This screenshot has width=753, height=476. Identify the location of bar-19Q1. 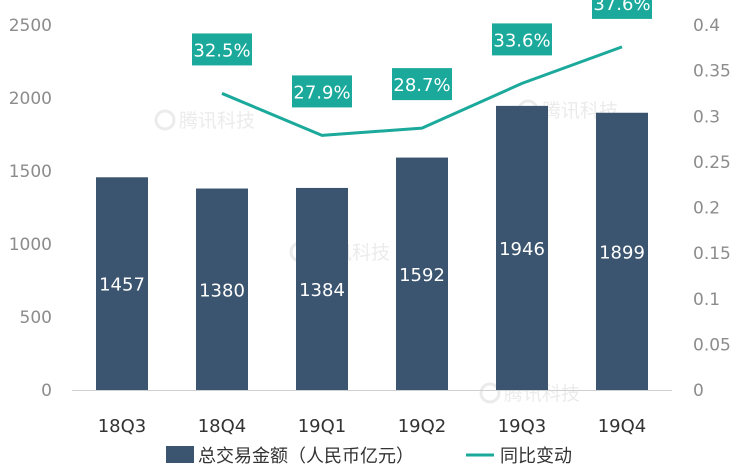
(322, 288).